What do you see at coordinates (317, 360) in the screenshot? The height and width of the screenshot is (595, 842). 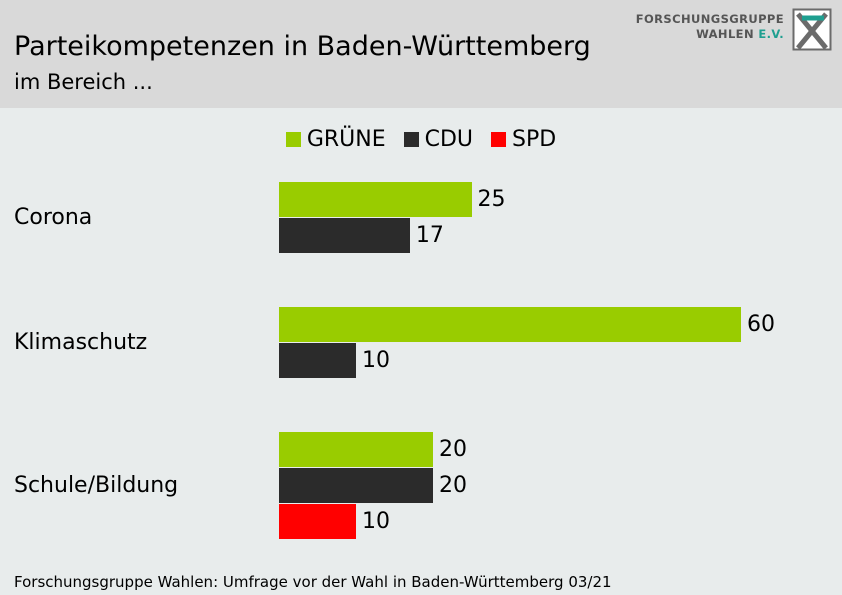 I see `bar-klimaschutz-cdu` at bounding box center [317, 360].